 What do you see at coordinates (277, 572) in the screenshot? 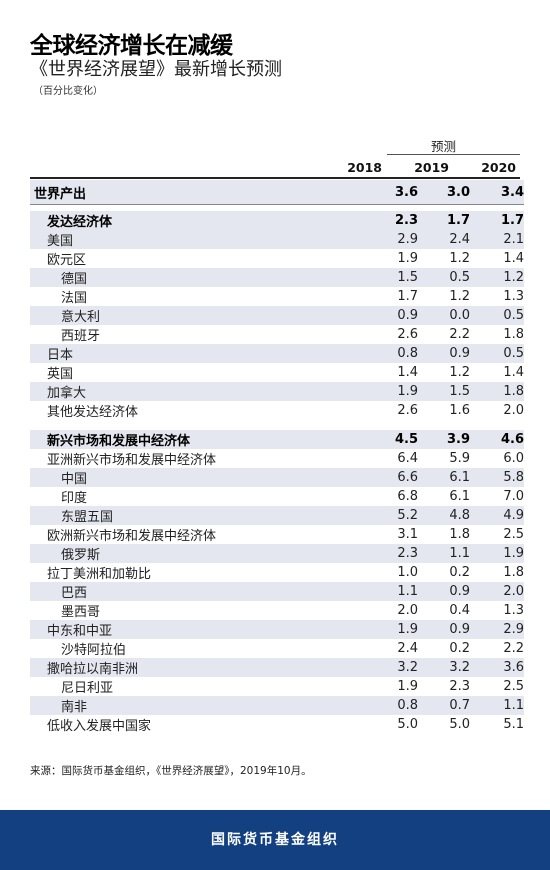
I see `table-row: 拉丁美洲和加勒比 1.0 0.2 1.8` at bounding box center [277, 572].